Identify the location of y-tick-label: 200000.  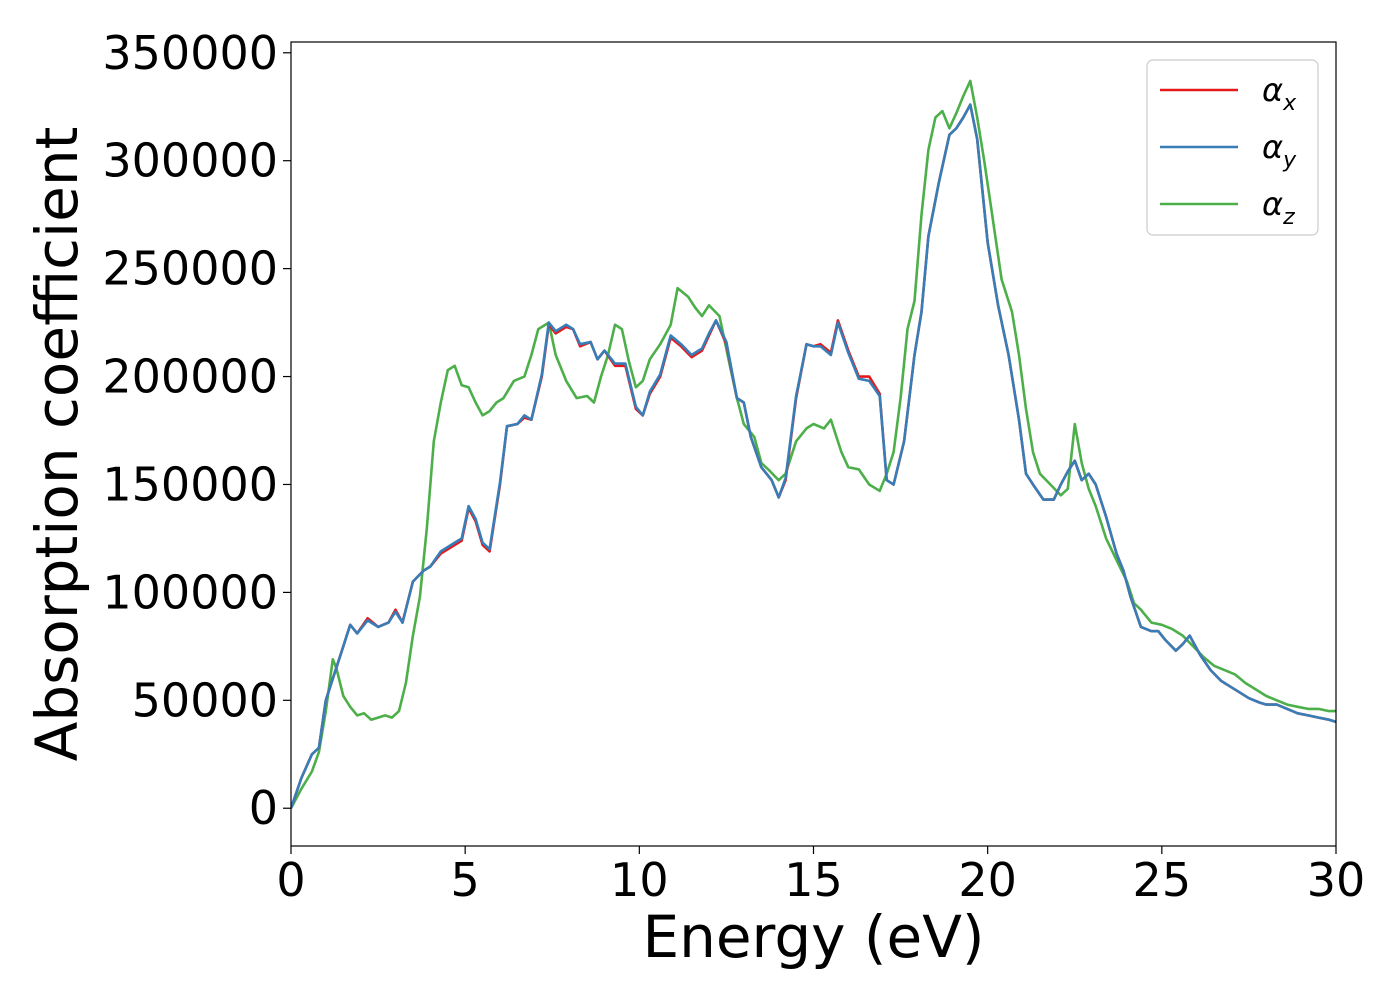
(190, 377).